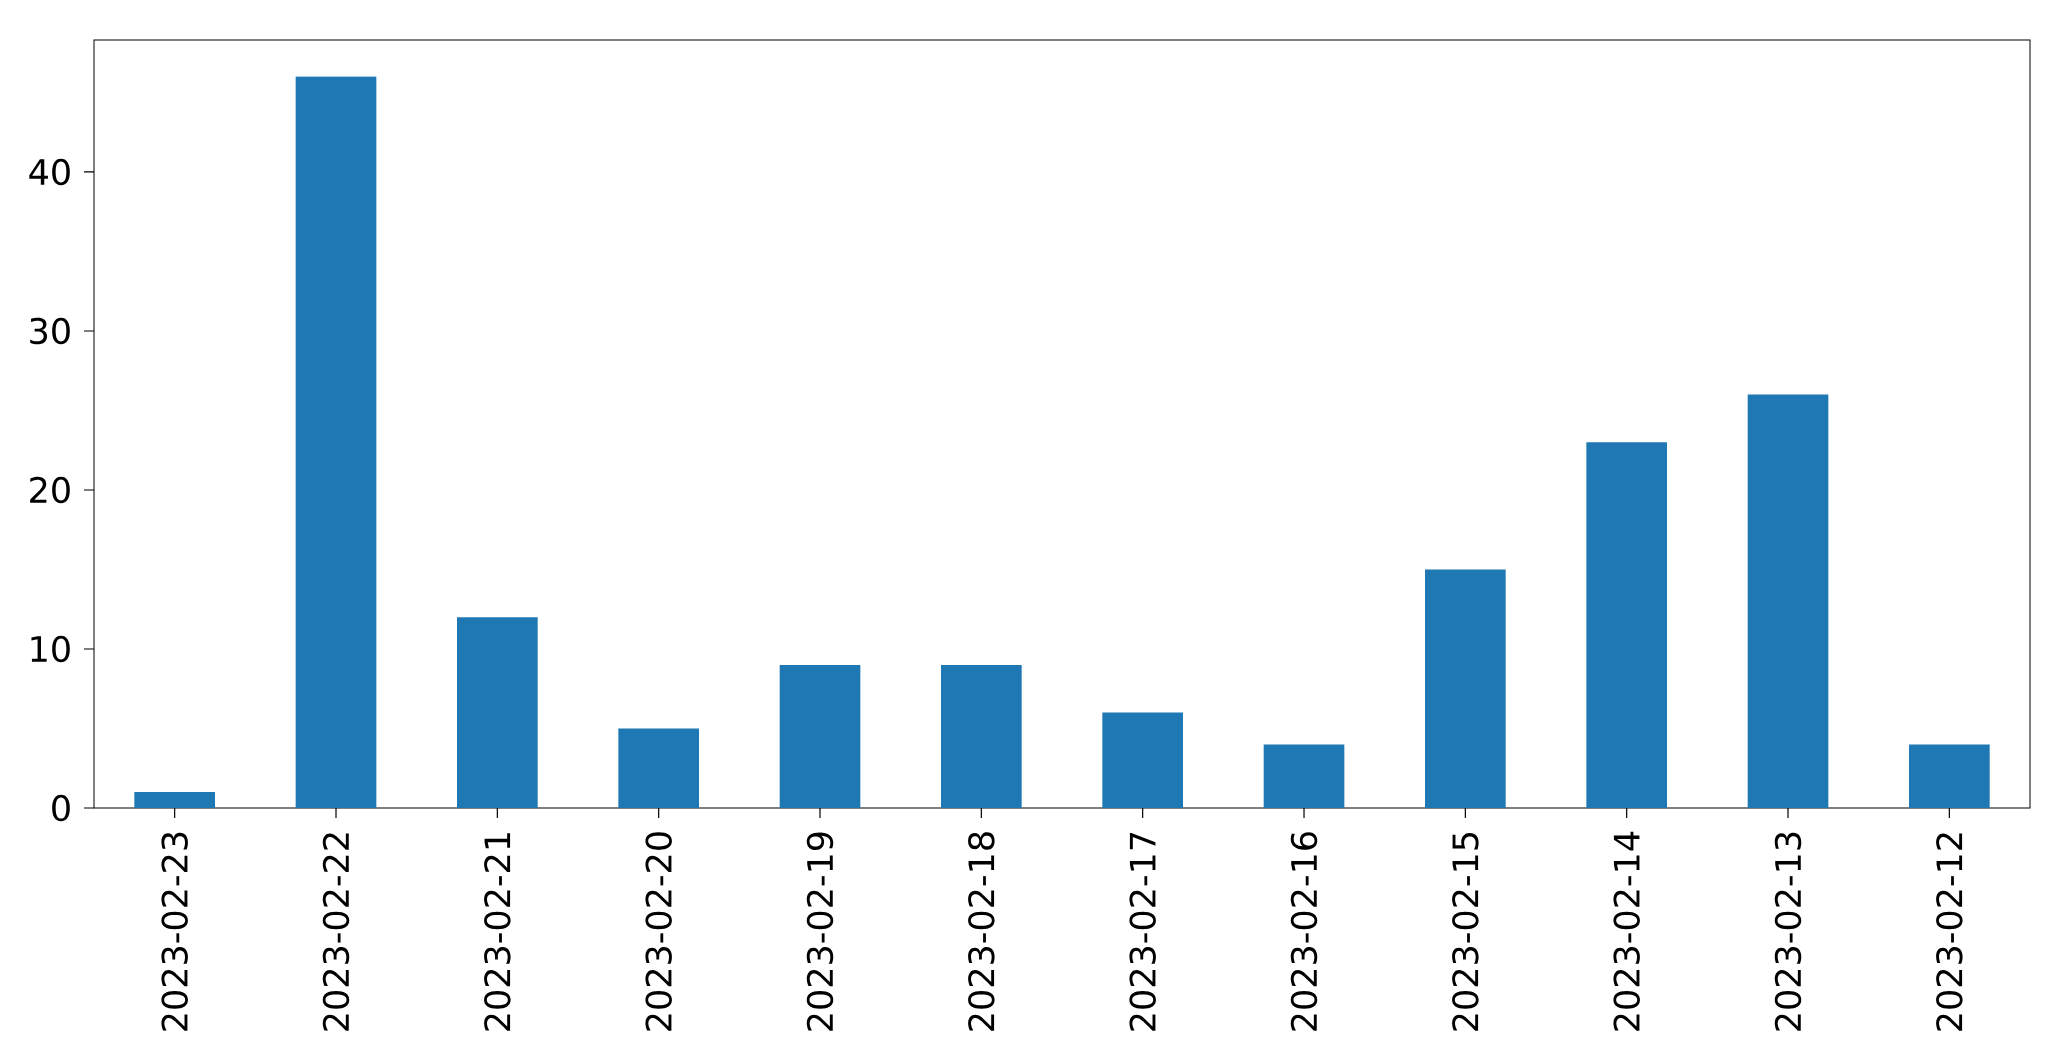 This screenshot has height=1061, width=2071. I want to click on x-tick-label: 2023-02-17, so click(1142, 931).